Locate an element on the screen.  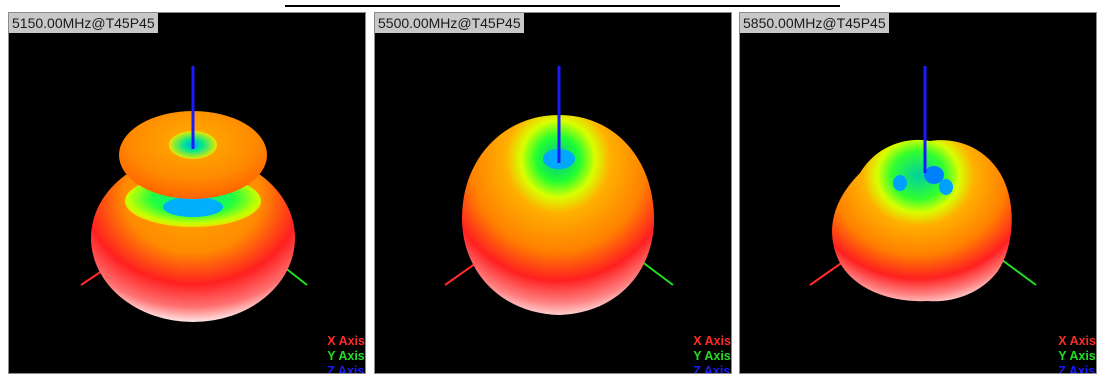
lobe-null-right is located at coordinates (946, 187).